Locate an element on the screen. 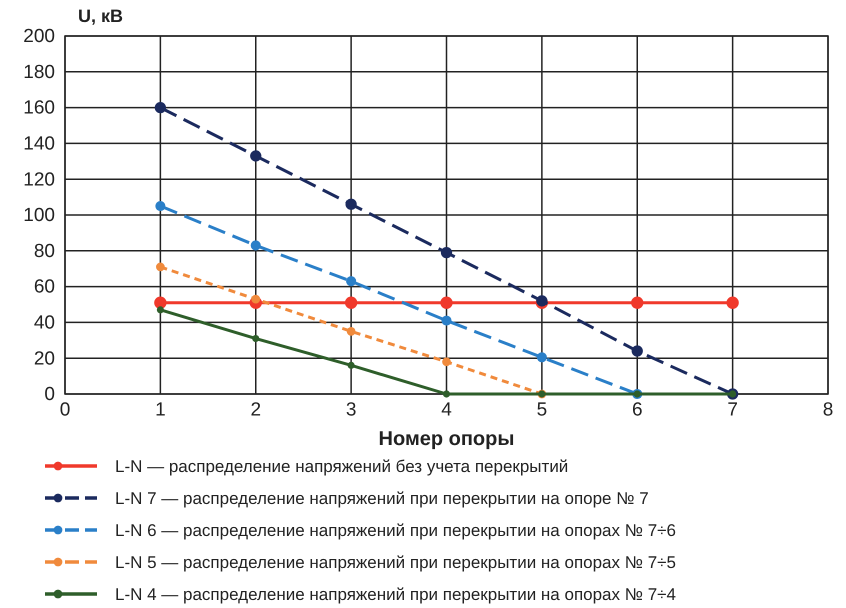 The image size is (846, 608). y-tick-label: 160 is located at coordinates (39, 108).